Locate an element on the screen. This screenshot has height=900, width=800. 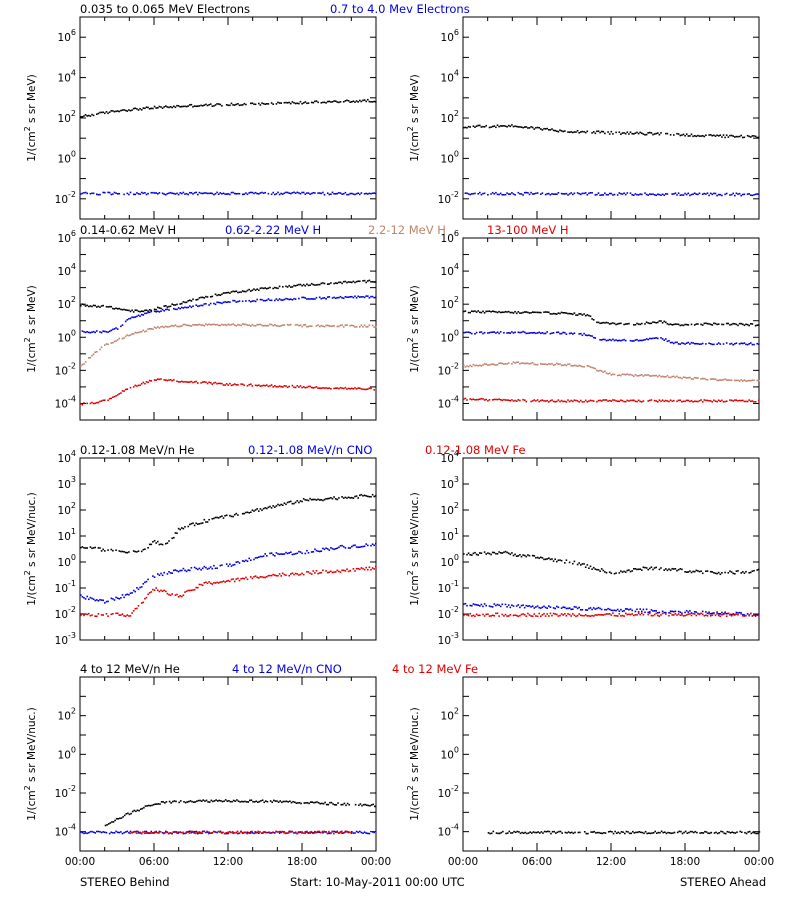
legend-4-3: 4 to 12 MeV Fe is located at coordinates (435, 669).